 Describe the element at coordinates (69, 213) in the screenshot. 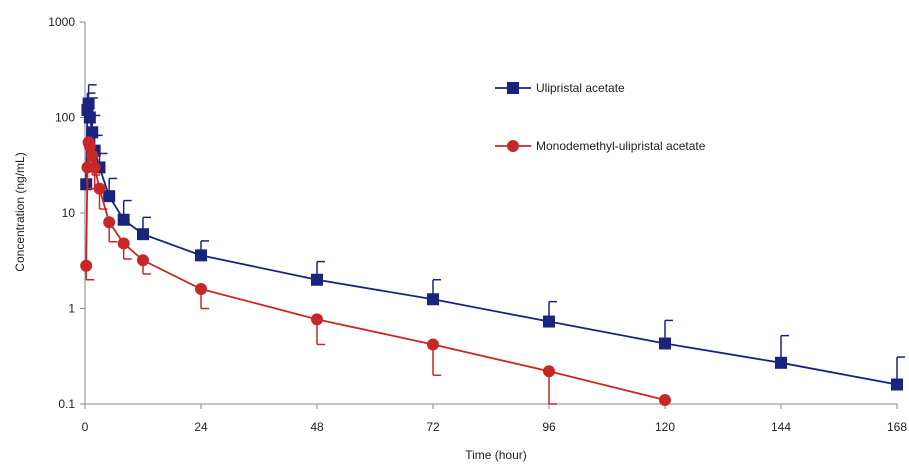

I see `y-tick-label: 10` at that location.